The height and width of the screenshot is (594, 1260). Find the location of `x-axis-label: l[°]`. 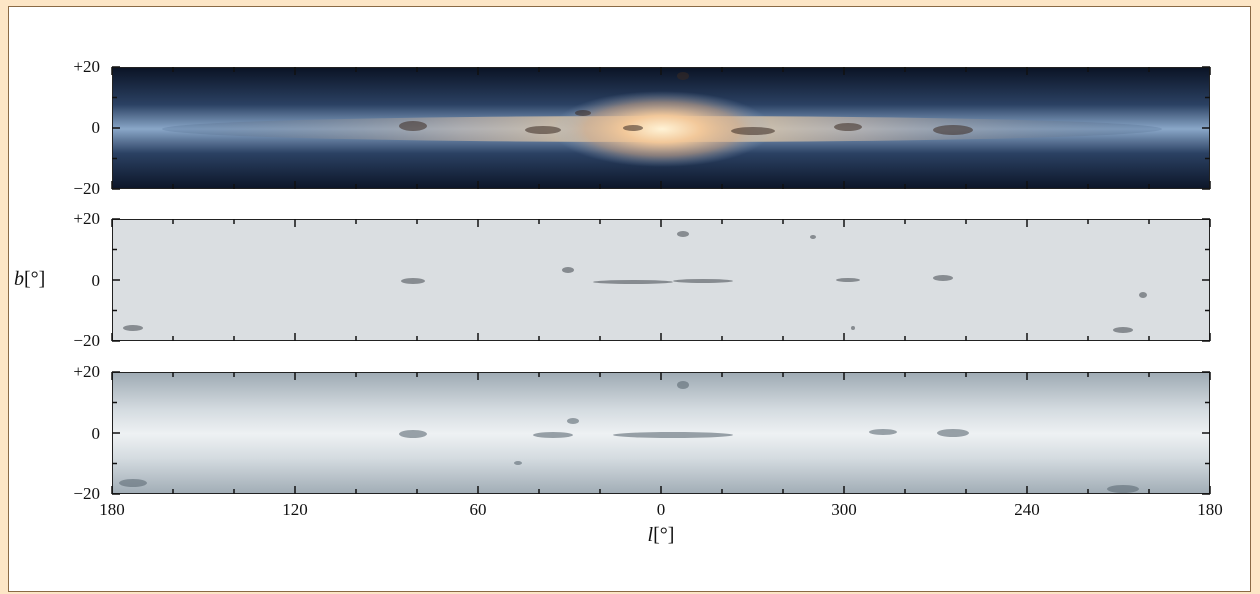

x-axis-label: l[°] is located at coordinates (661, 535).